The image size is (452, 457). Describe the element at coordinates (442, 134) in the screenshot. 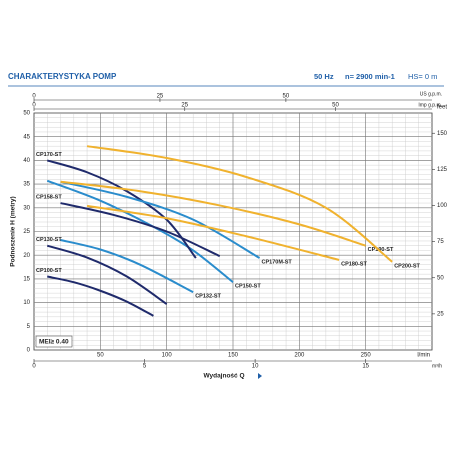

I see `y2-tick-label: 150` at that location.